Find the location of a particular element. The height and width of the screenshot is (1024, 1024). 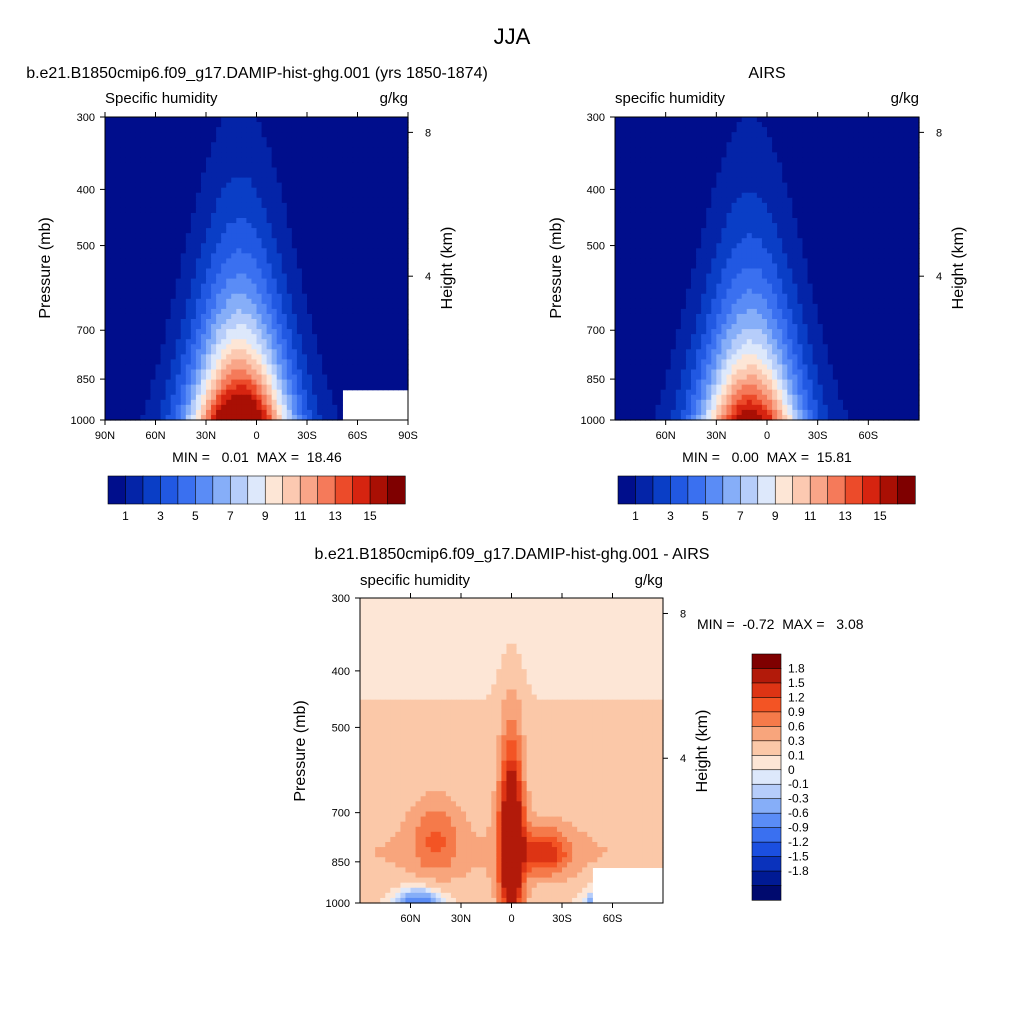

colorbar-box is located at coordinates (344, 490).